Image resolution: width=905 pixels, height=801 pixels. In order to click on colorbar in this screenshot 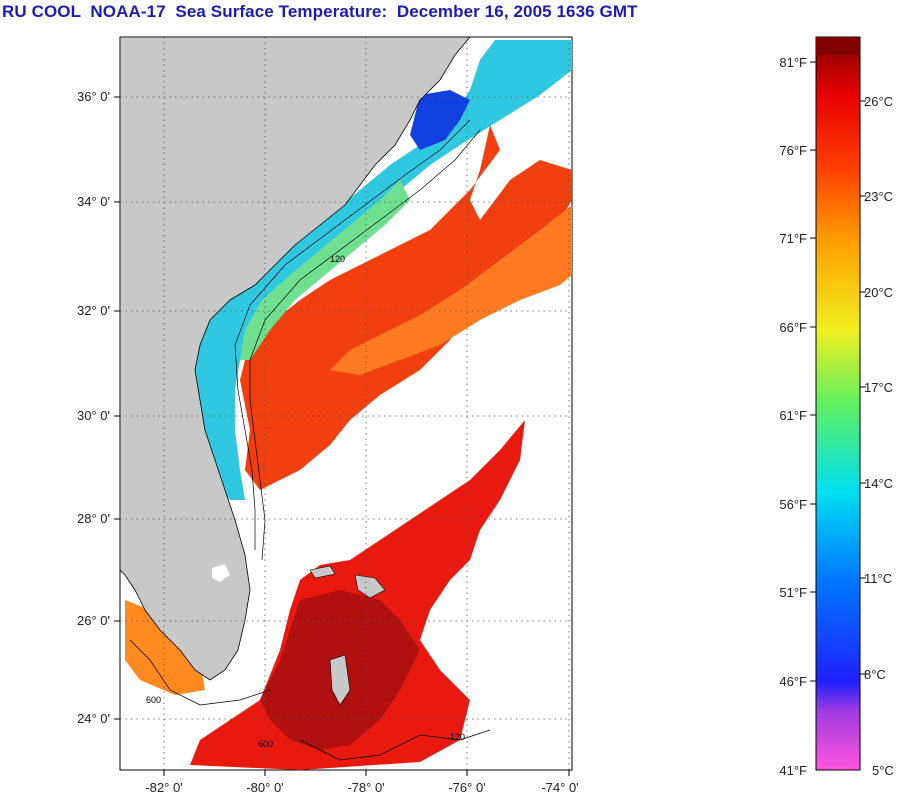, I will do `click(838, 403)`.